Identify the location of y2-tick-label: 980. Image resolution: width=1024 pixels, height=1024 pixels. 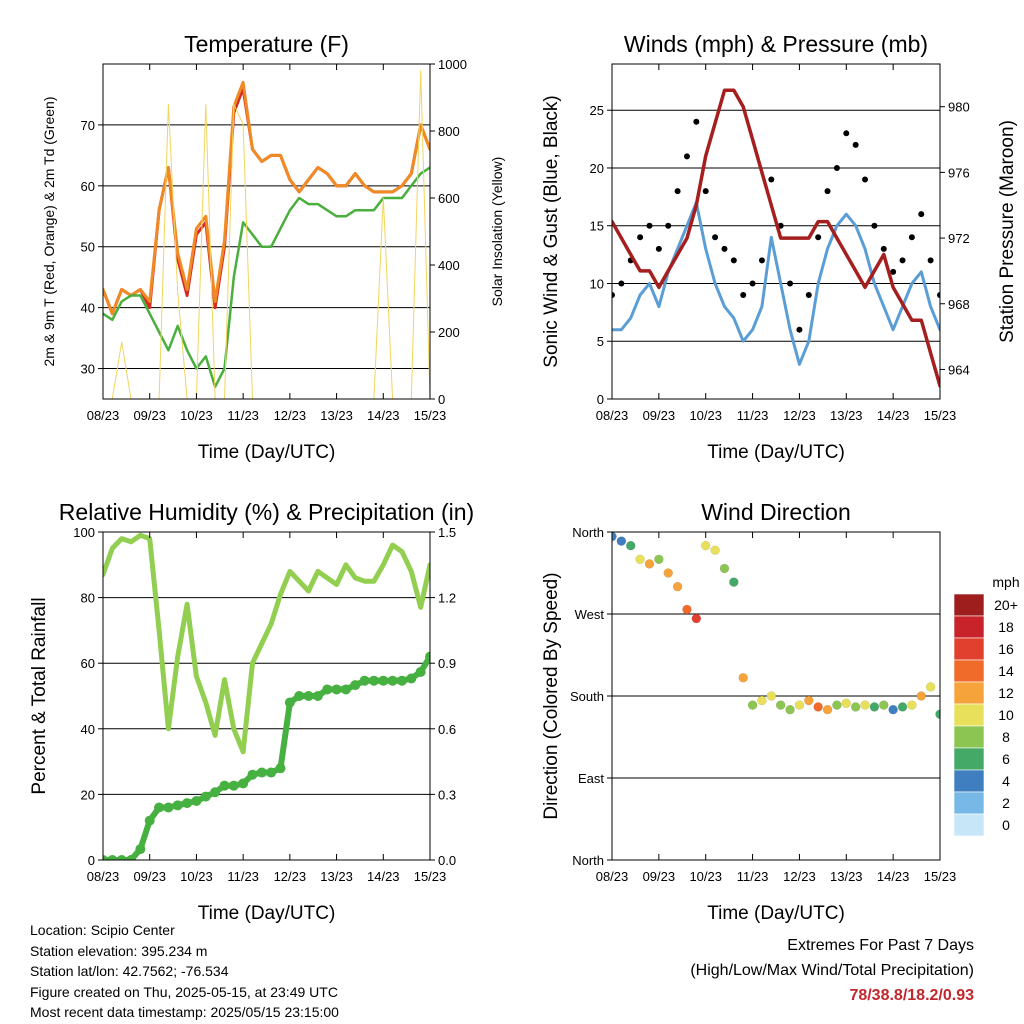
(959, 107).